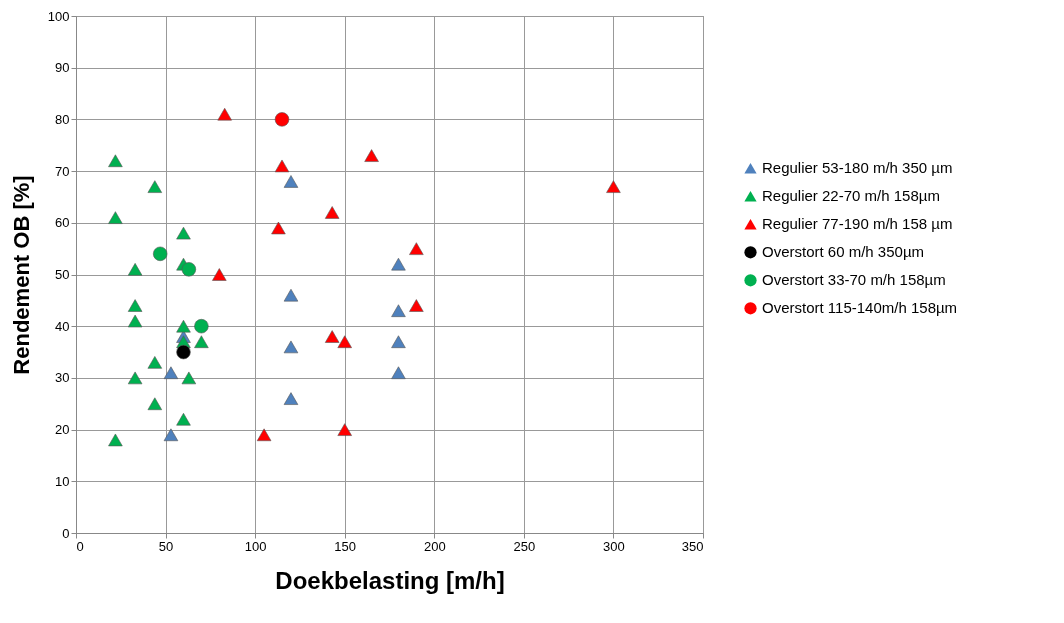 This screenshot has width=1064, height=623. What do you see at coordinates (21, 275) in the screenshot?
I see `y-axis-title: Rendement OB [%]` at bounding box center [21, 275].